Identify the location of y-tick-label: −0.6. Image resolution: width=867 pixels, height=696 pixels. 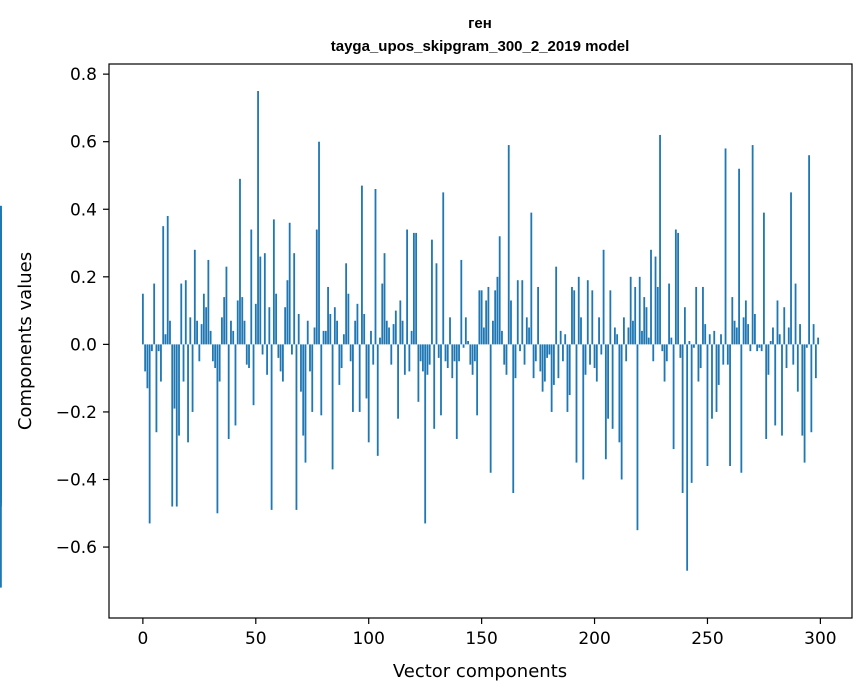
(76, 548).